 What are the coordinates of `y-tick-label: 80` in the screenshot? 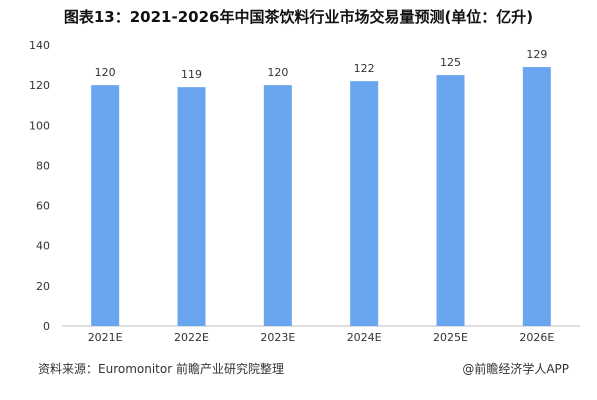 It's located at (43, 165).